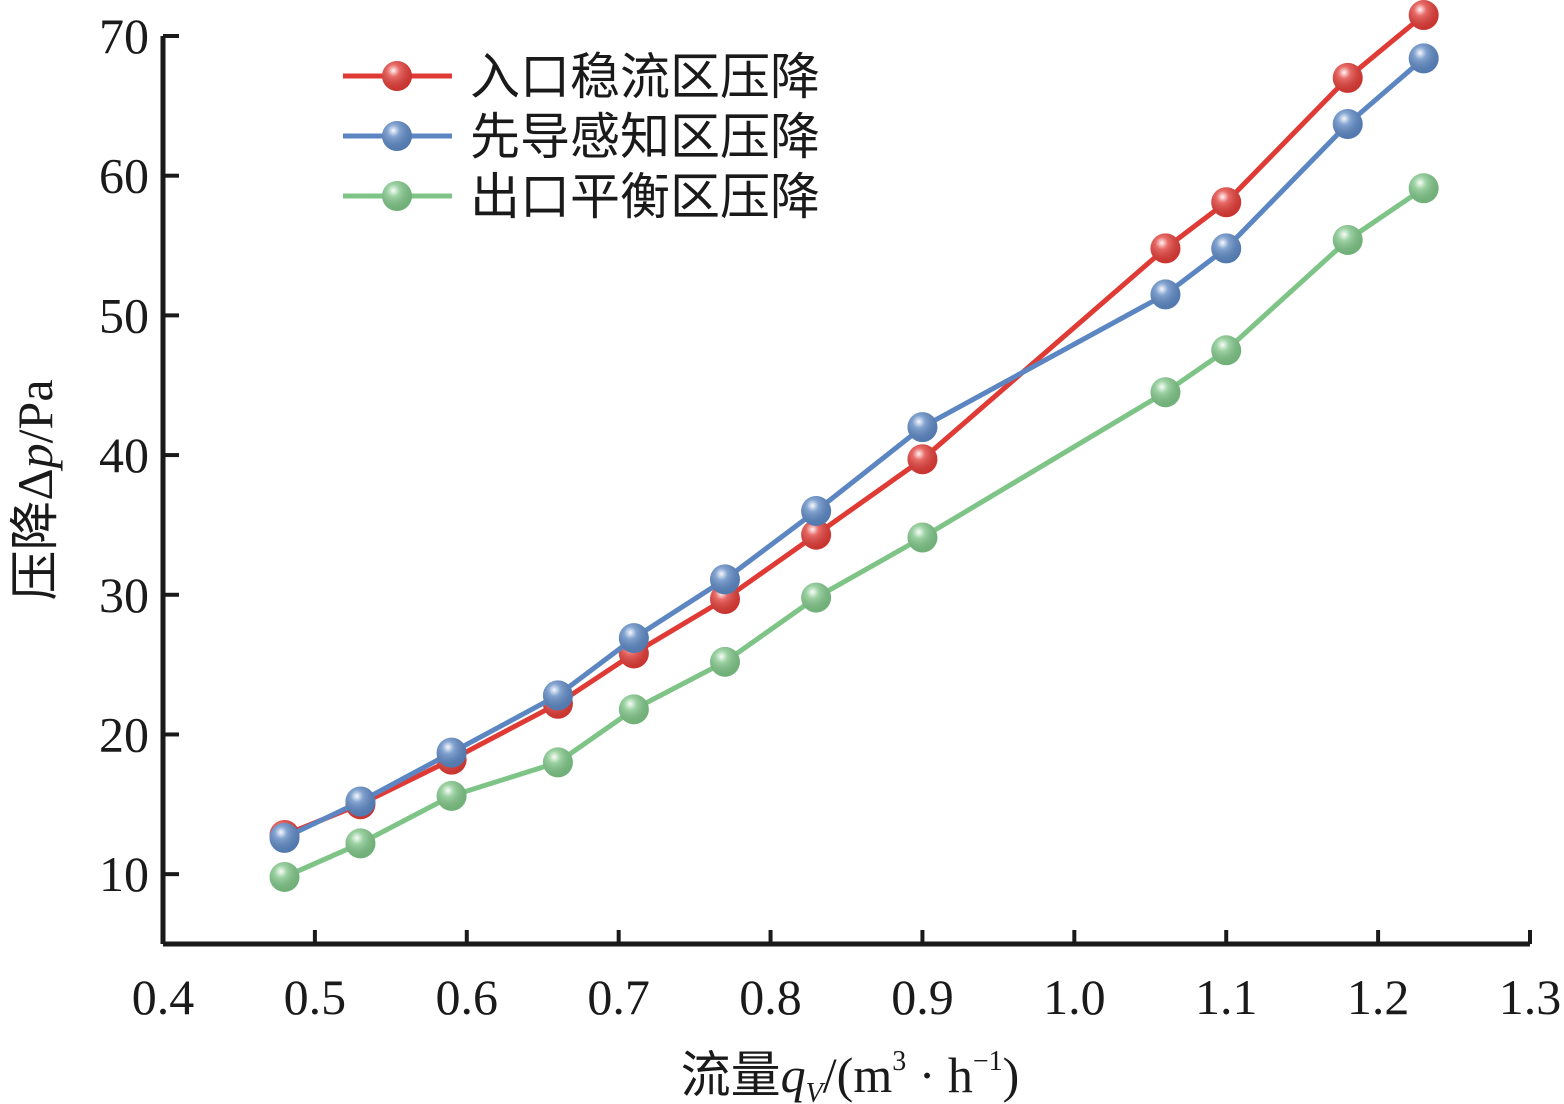  Describe the element at coordinates (618, 997) in the screenshot. I see `x-tick-label: 0.7` at that location.